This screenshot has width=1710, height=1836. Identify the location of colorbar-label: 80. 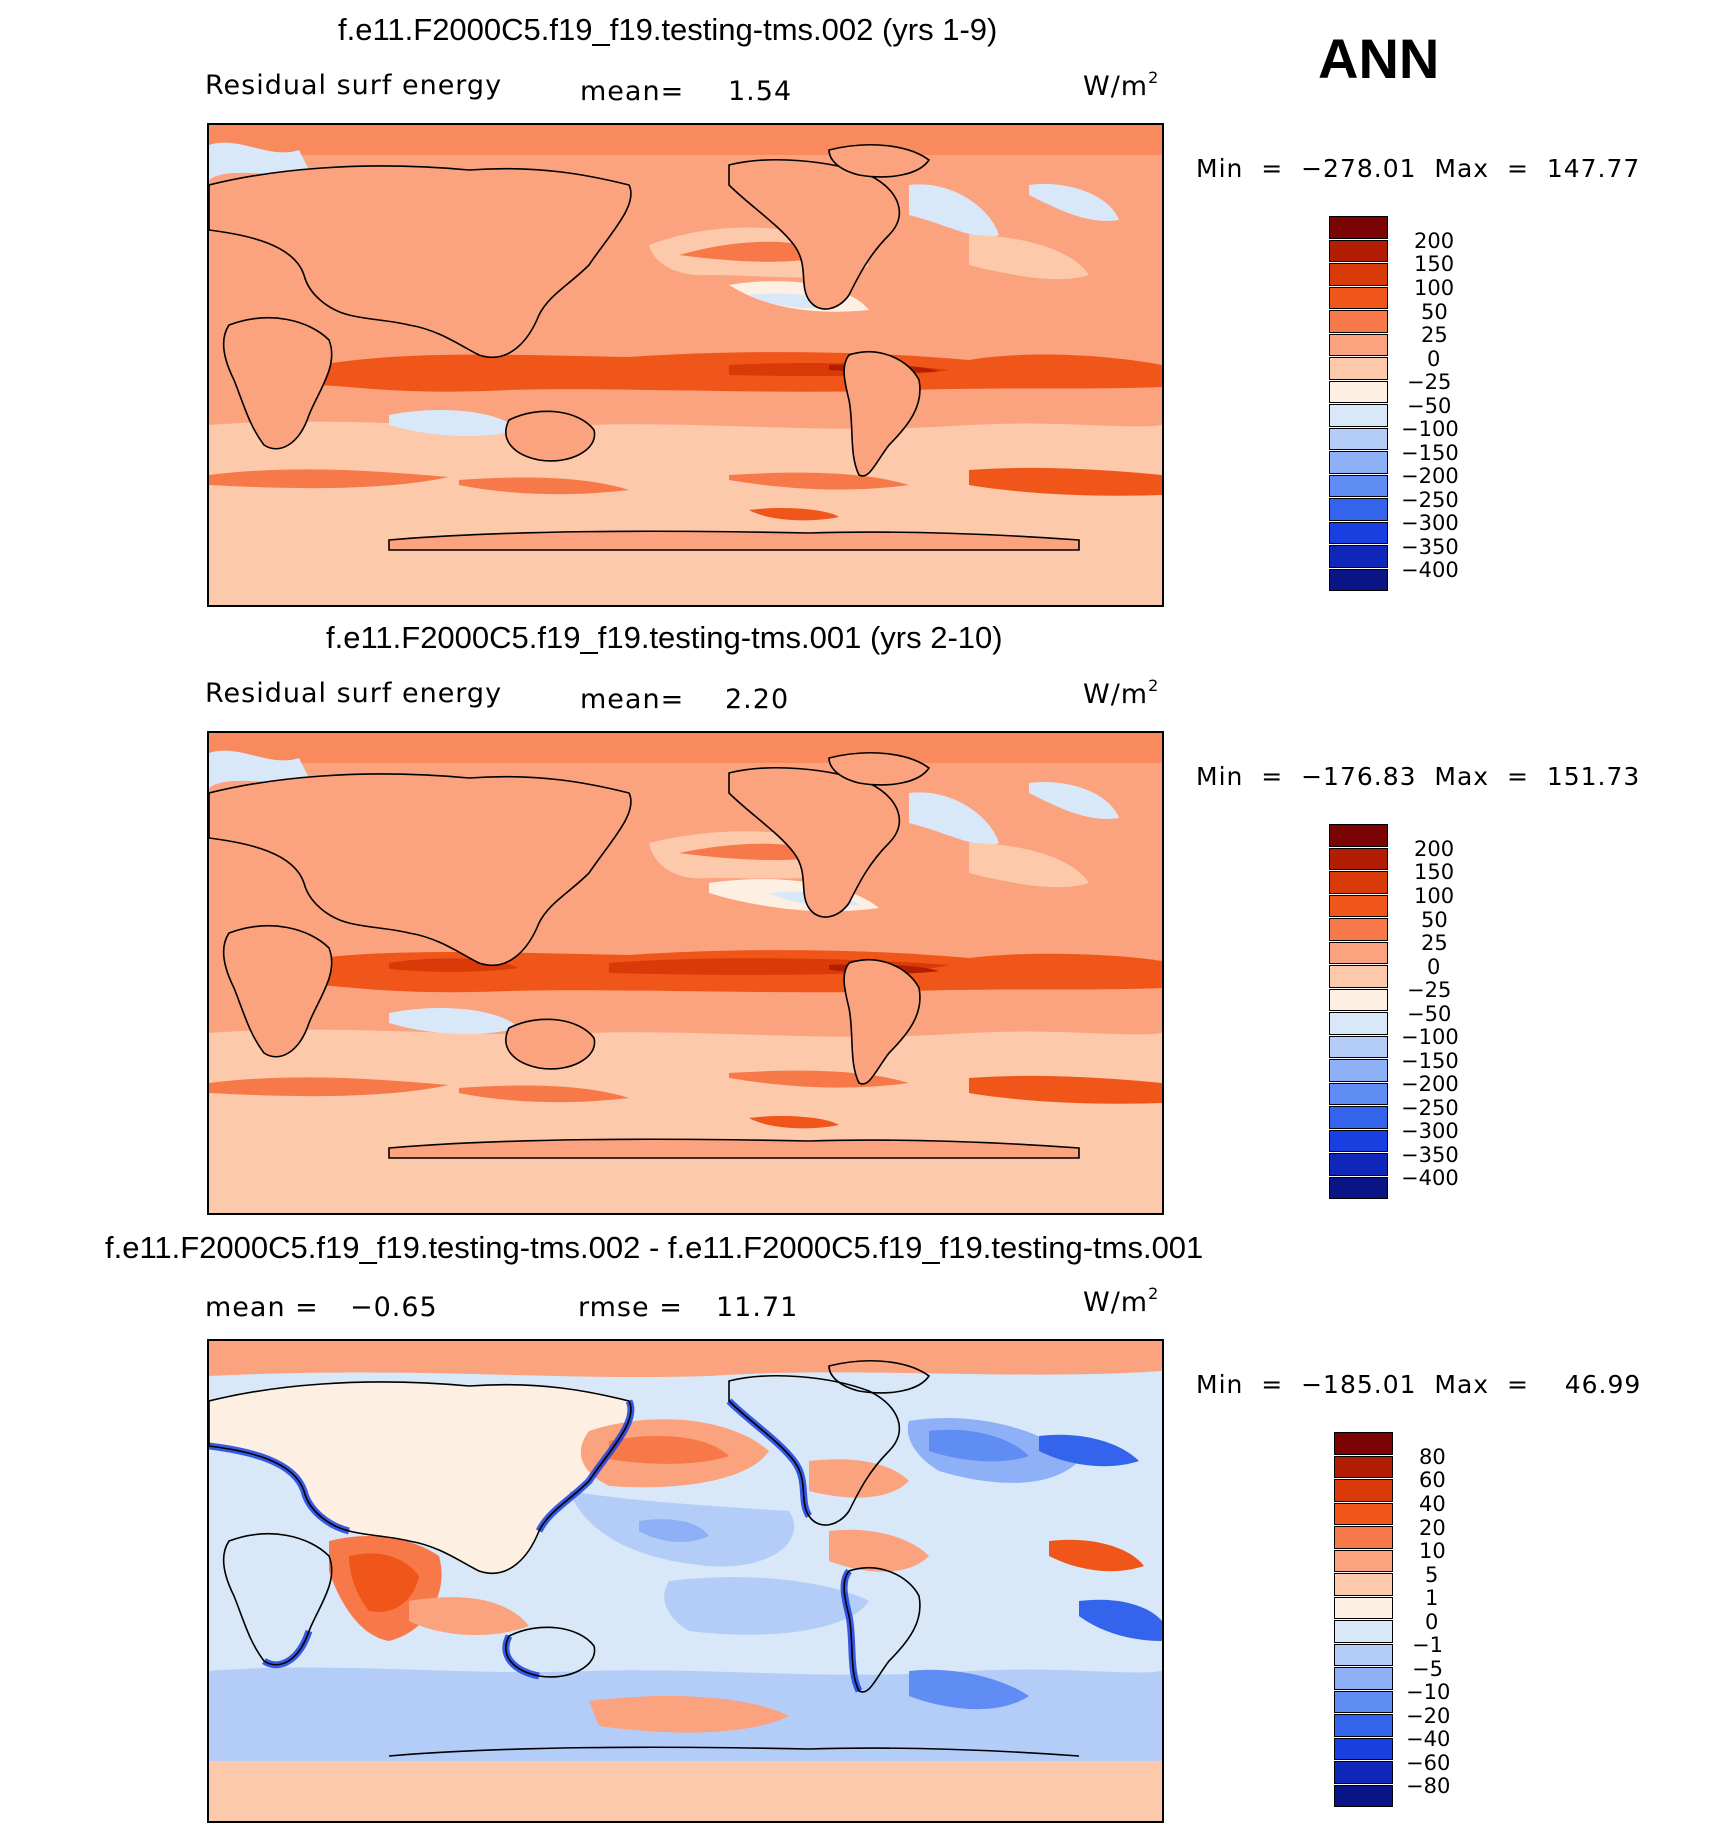
(1432, 1457).